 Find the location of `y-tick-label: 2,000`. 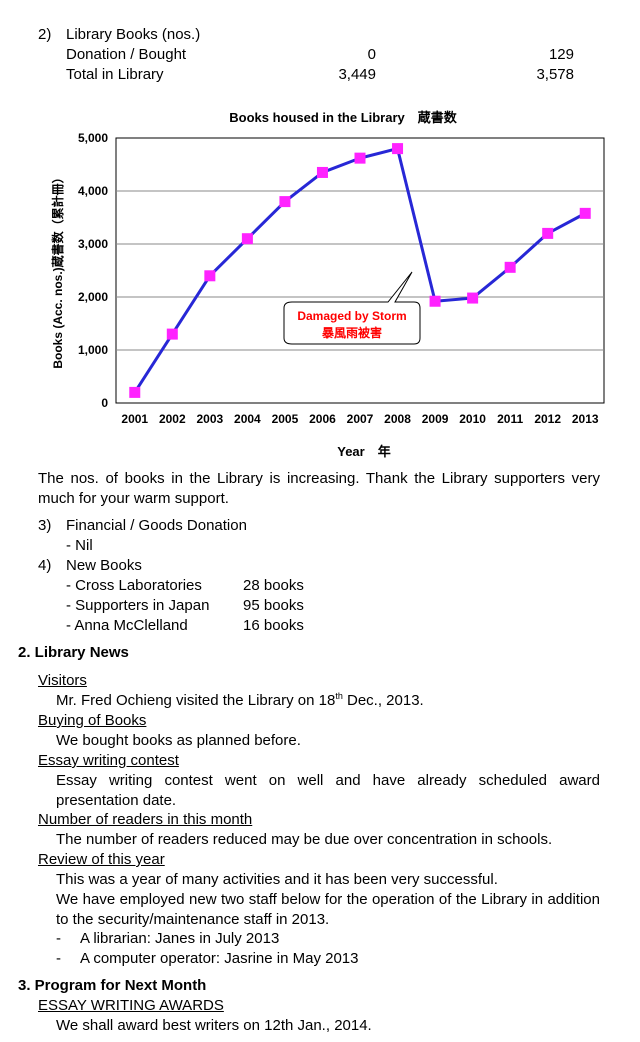

y-tick-label: 2,000 is located at coordinates (93, 297).